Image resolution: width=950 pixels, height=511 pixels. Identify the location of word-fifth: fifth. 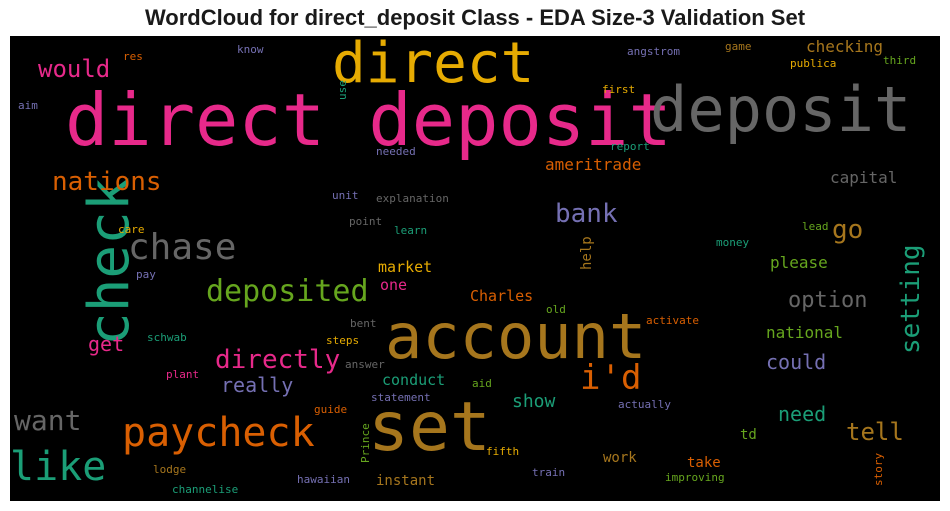
(503, 451).